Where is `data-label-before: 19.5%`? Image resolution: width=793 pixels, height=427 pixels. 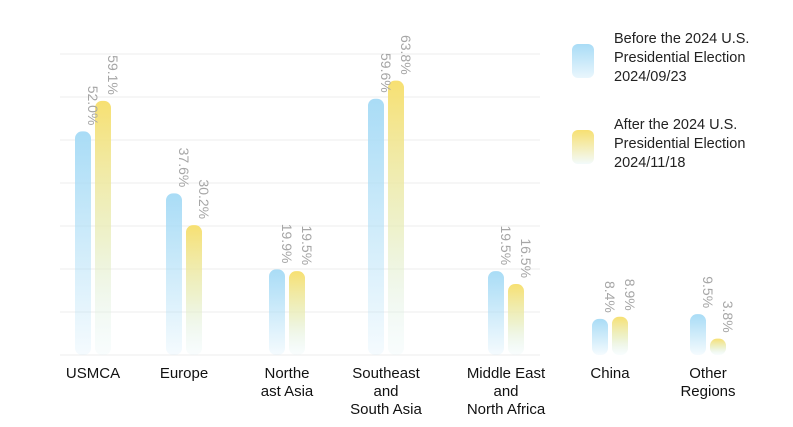 data-label-before: 19.5% is located at coordinates (506, 245).